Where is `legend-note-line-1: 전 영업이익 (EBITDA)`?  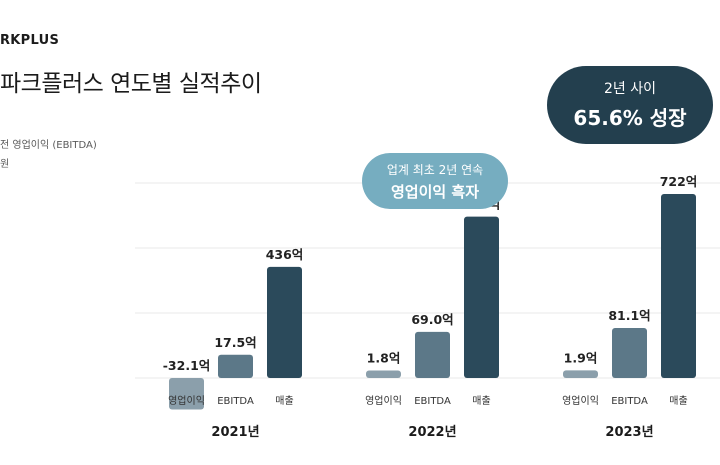 legend-note-line-1: 전 영업이익 (EBITDA) is located at coordinates (48, 145).